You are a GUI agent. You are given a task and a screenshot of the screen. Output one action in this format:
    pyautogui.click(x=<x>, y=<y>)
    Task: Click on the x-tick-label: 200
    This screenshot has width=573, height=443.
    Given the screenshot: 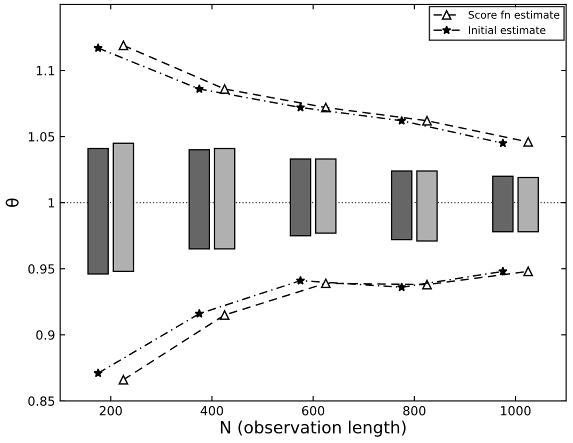 What is the action you would take?
    pyautogui.click(x=111, y=411)
    